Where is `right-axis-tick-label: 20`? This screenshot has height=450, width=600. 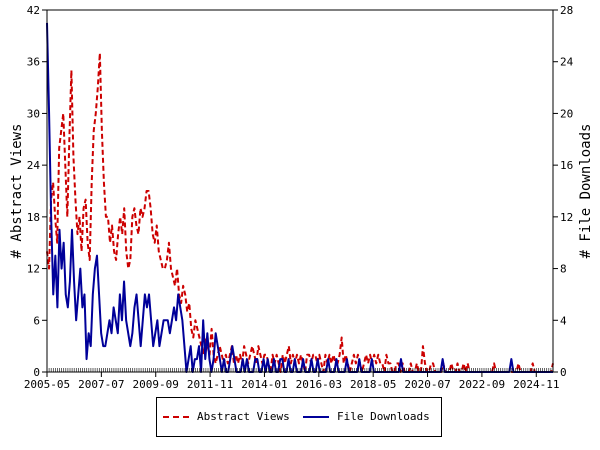 right-axis-tick-label: 20 is located at coordinates (566, 113).